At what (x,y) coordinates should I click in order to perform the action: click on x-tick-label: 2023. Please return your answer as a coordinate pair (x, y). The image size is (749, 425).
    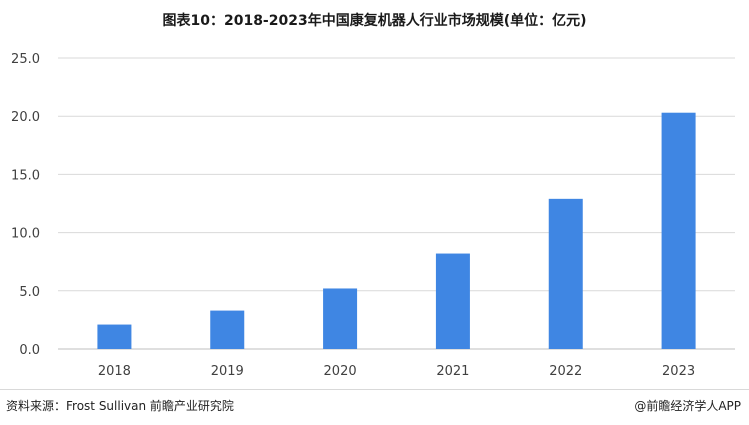
    Looking at the image, I should click on (678, 371).